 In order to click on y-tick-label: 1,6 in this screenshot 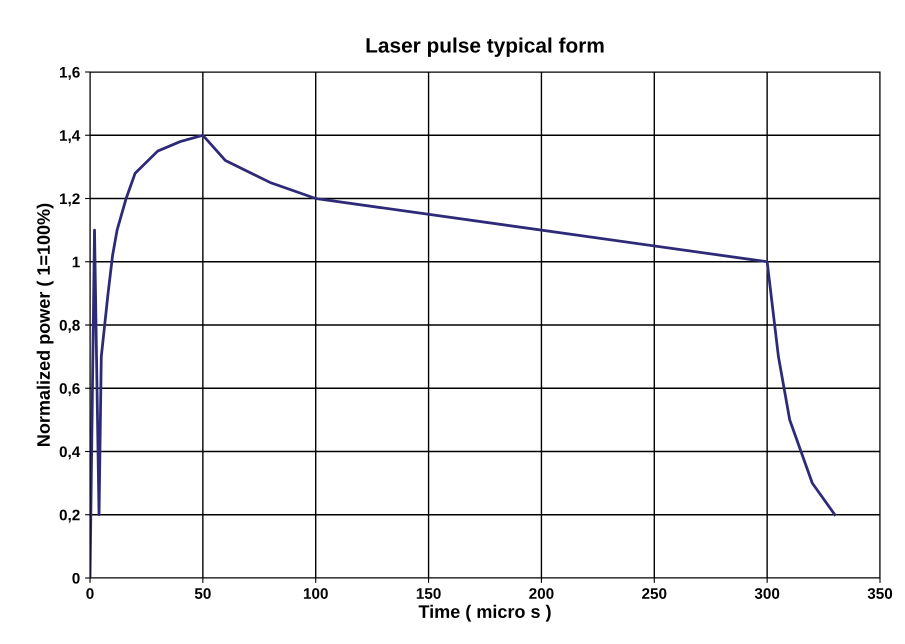, I will do `click(70, 73)`.